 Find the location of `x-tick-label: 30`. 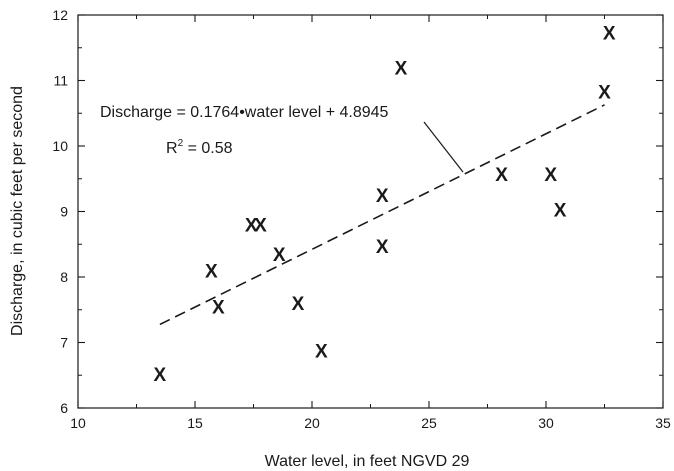

x-tick-label: 30 is located at coordinates (546, 423).